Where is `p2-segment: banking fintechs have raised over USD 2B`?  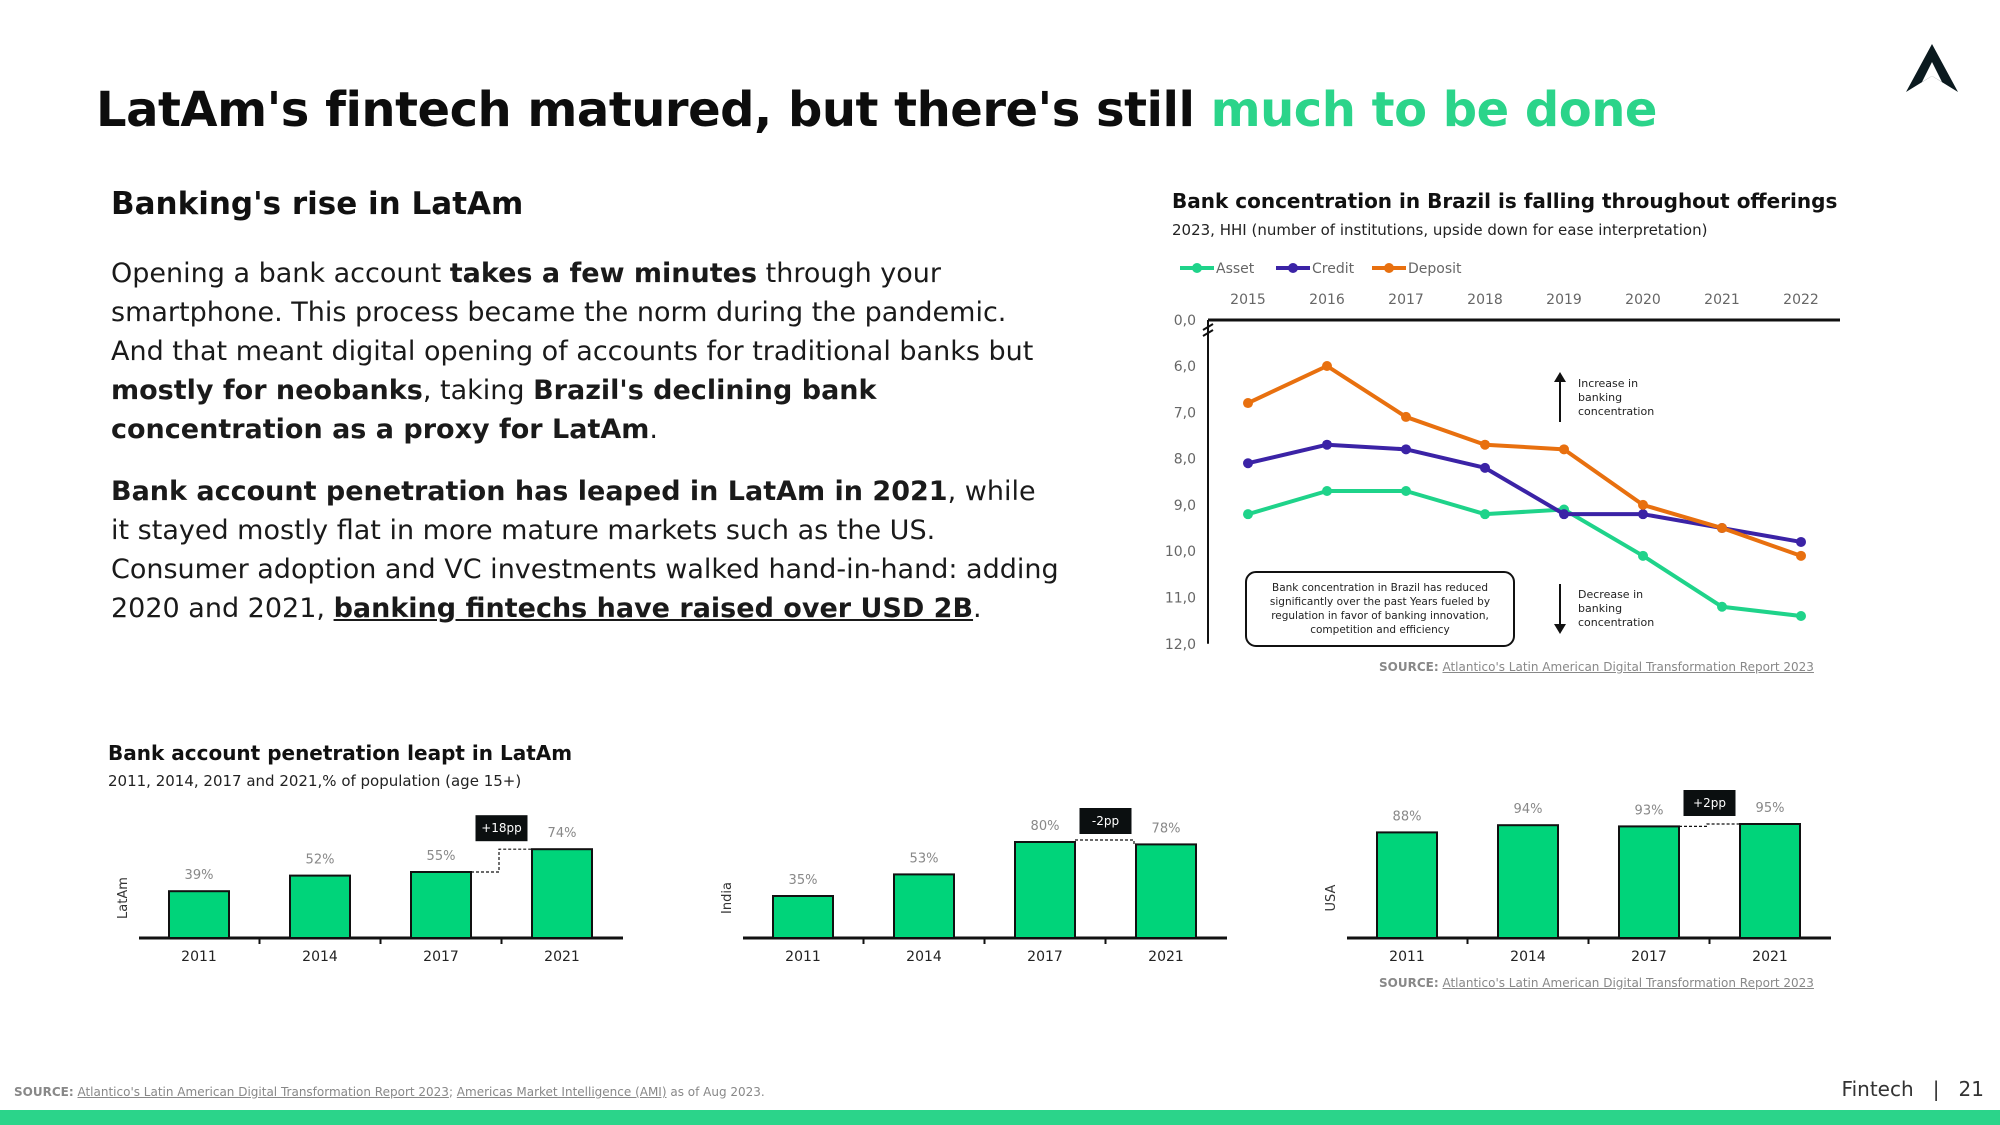 p2-segment: banking fintechs have raised over USD 2B is located at coordinates (653, 608).